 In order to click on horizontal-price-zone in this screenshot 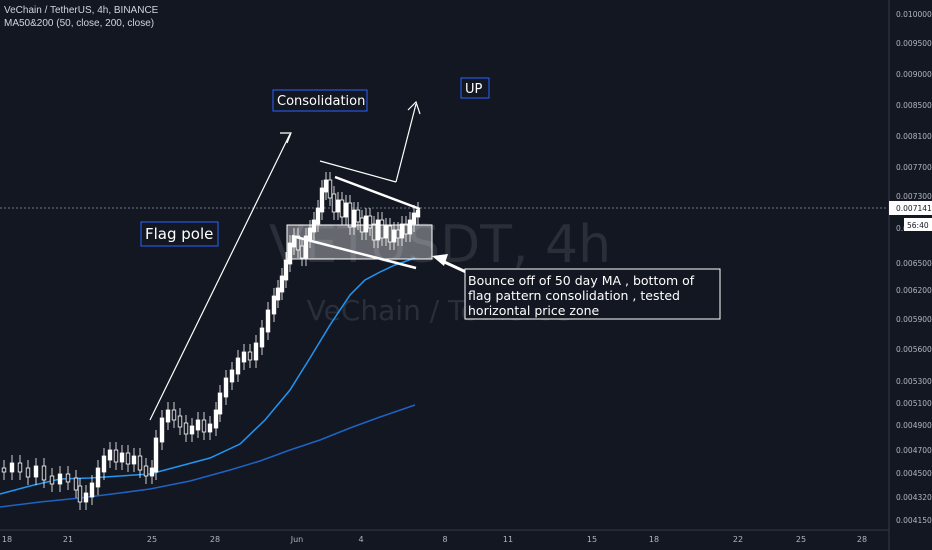, I will do `click(359, 242)`.